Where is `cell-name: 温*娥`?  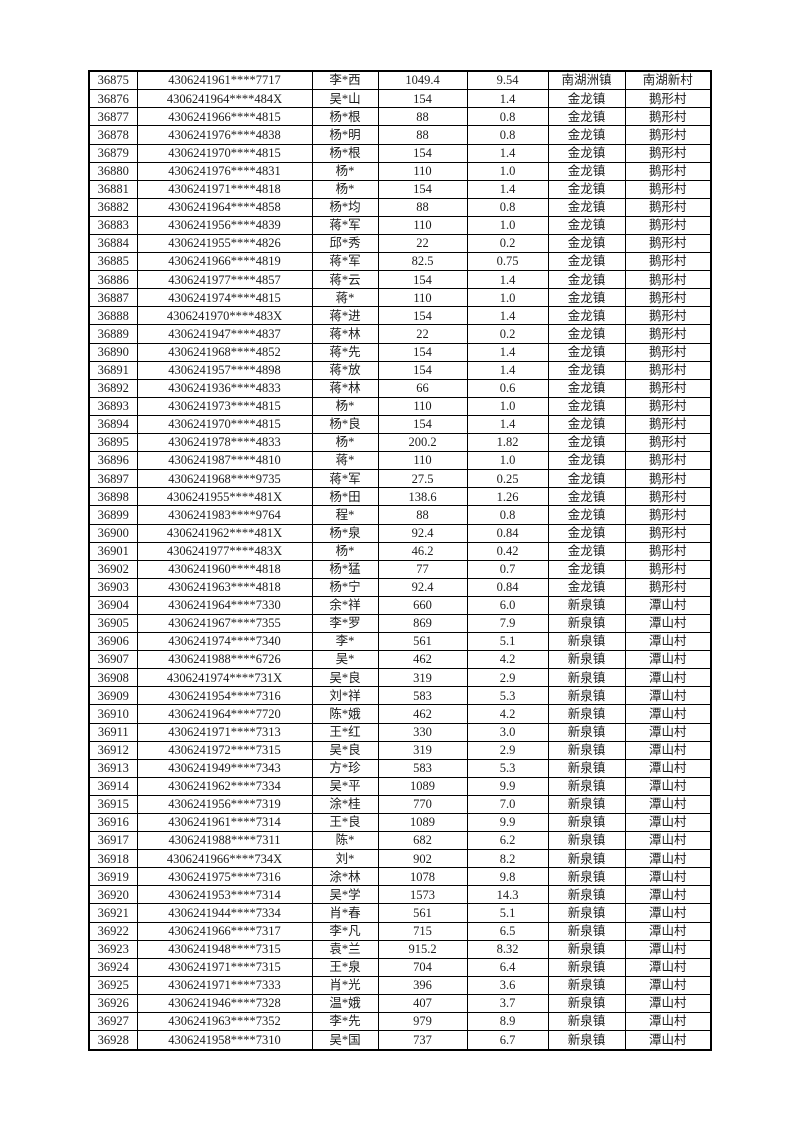 cell-name: 温*娥 is located at coordinates (345, 1003).